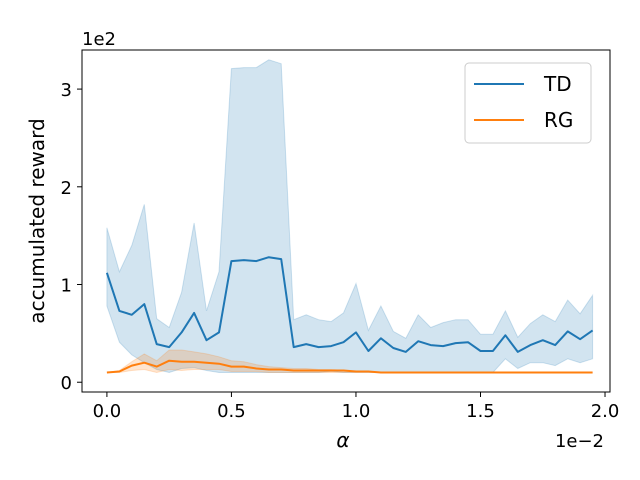  I want to click on y-axis-label: accumulated reward, so click(37, 220).